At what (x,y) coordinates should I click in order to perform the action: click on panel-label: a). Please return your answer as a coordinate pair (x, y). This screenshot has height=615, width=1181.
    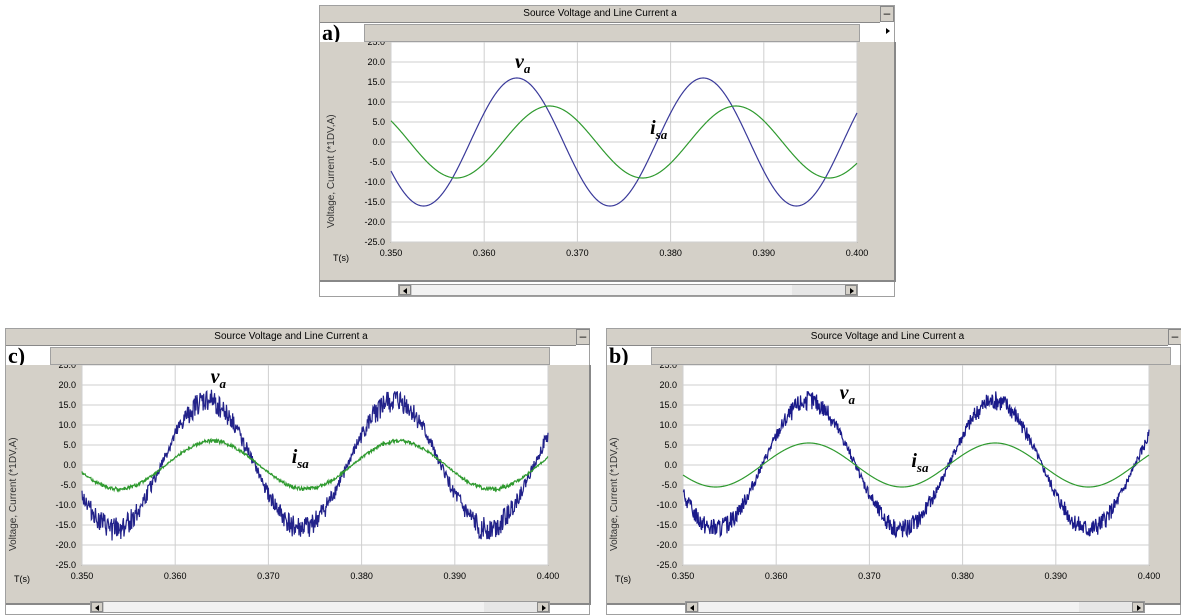
    Looking at the image, I should click on (331, 32).